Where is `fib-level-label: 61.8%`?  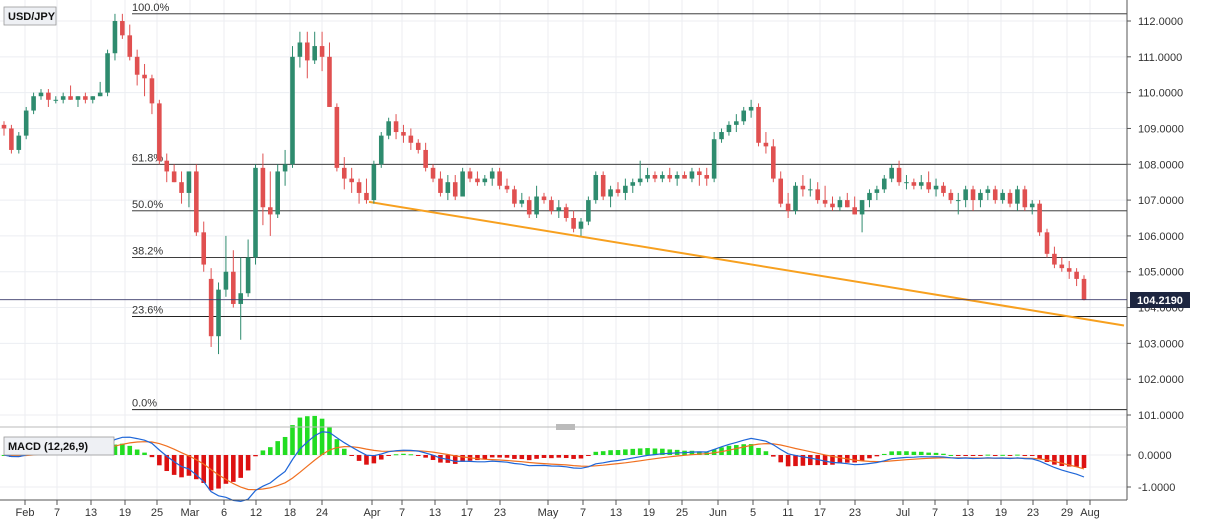
fib-level-label: 61.8% is located at coordinates (147, 158).